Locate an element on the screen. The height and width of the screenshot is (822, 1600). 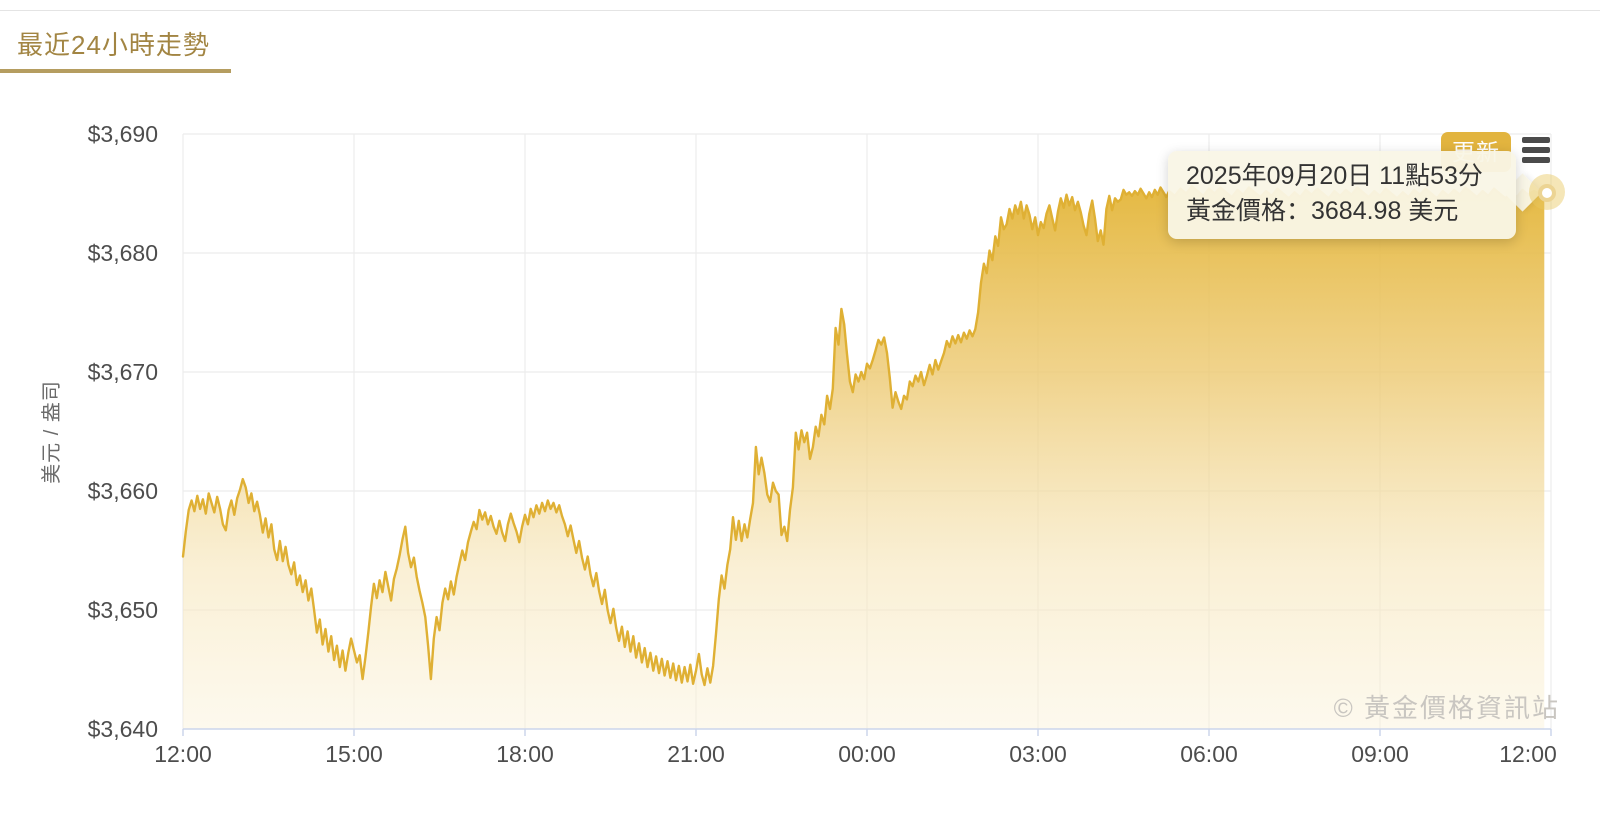
y-axis-label: $3,680 is located at coordinates (123, 253).